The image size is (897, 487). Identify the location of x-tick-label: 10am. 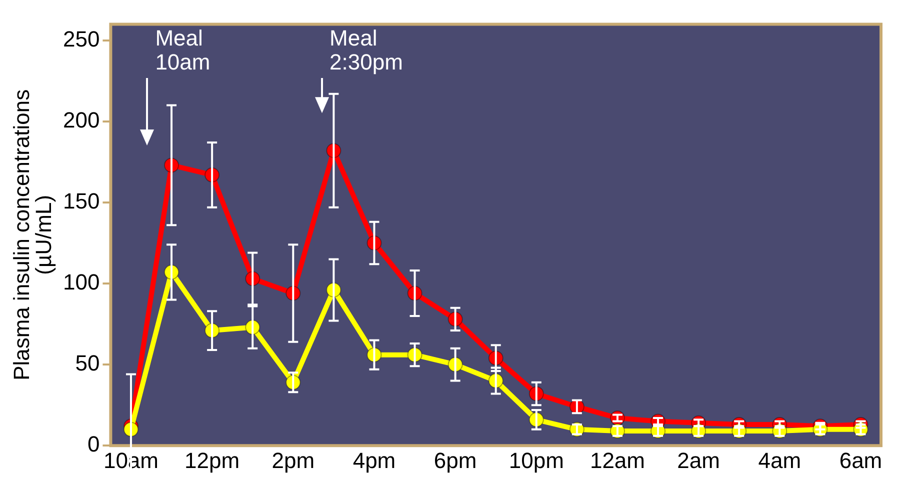
(130, 460).